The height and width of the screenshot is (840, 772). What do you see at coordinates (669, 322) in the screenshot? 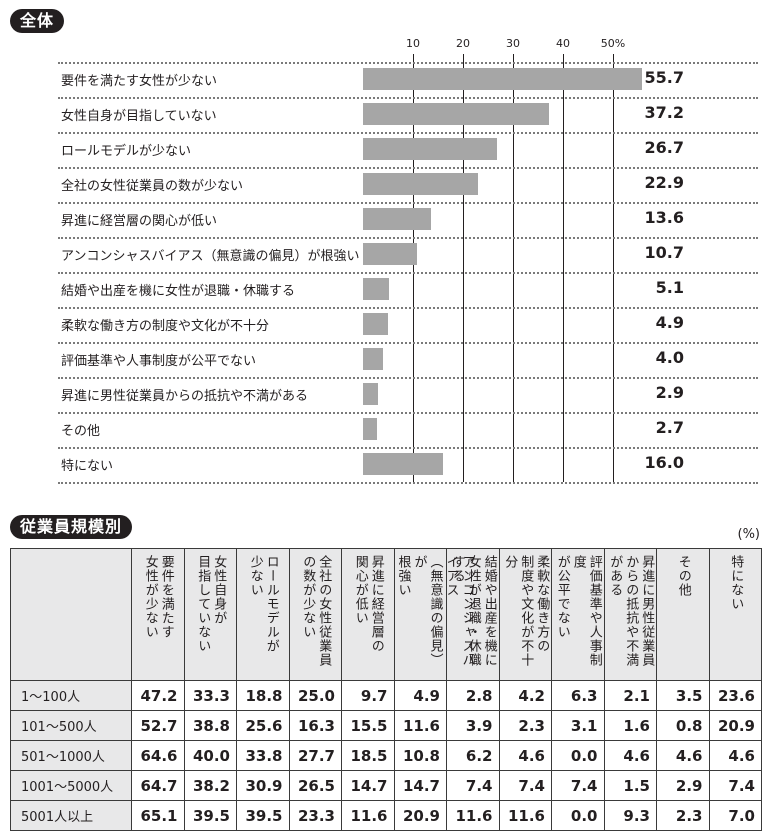
I see `bar-value: 4.9` at bounding box center [669, 322].